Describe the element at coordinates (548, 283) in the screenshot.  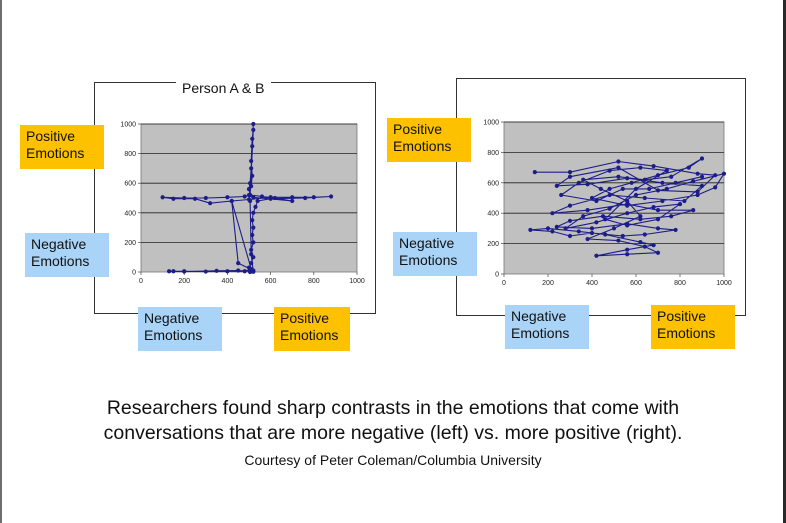
I see `right-chart-x-tick-label: 200` at that location.